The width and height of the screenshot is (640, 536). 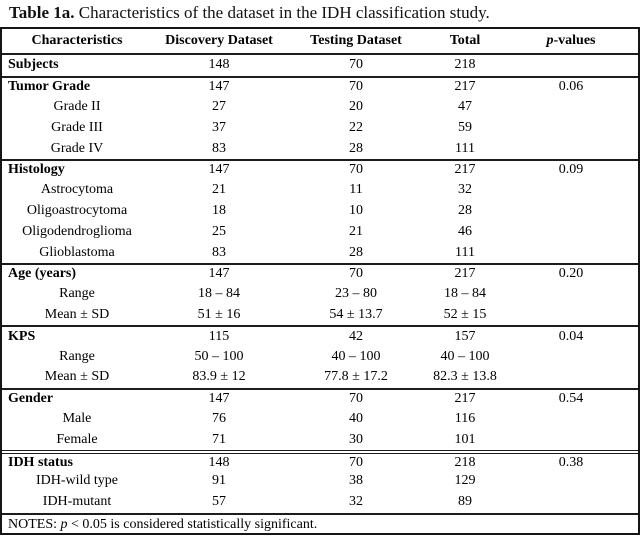 What do you see at coordinates (356, 40) in the screenshot?
I see `header-testing-dataset: Testing Dataset` at bounding box center [356, 40].